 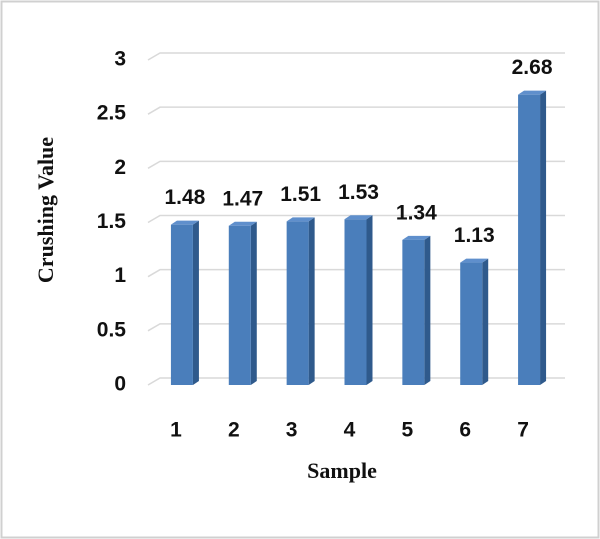 What do you see at coordinates (416, 212) in the screenshot?
I see `data-label: 1.34` at bounding box center [416, 212].